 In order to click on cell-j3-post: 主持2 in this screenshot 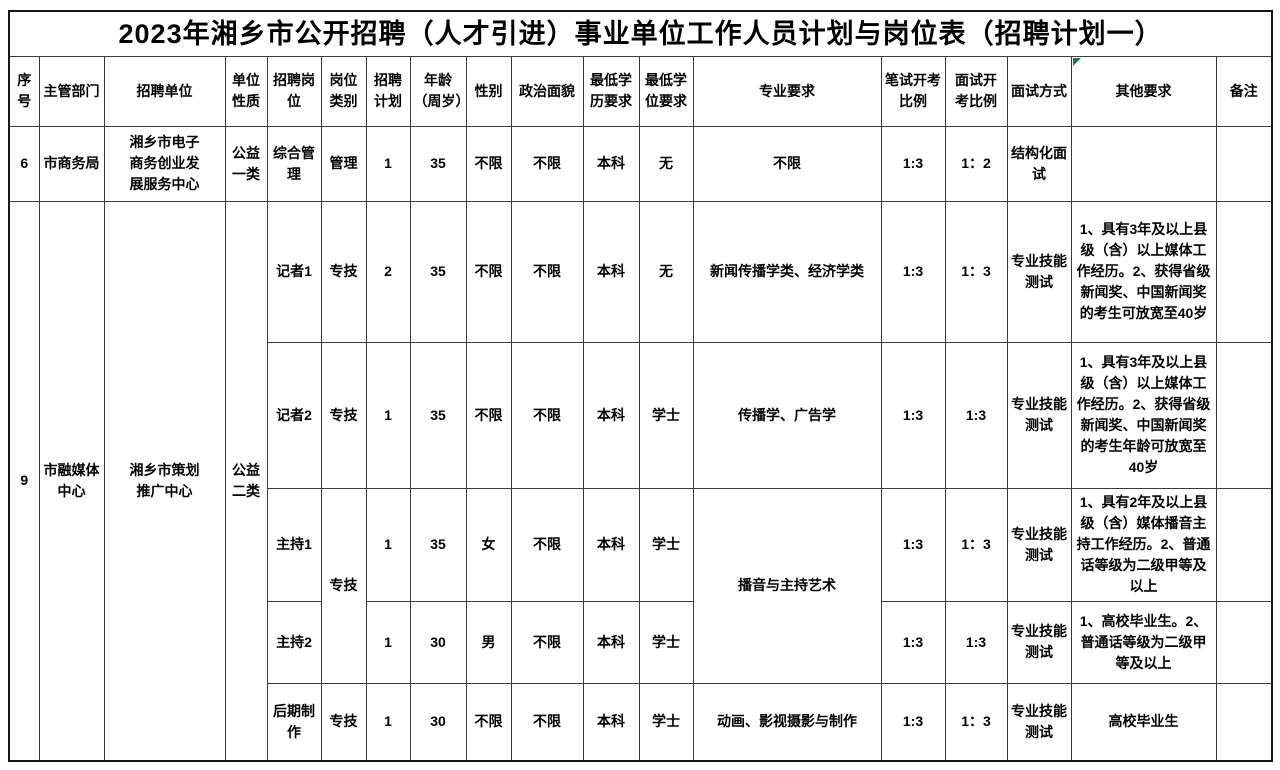, I will do `click(294, 642)`.